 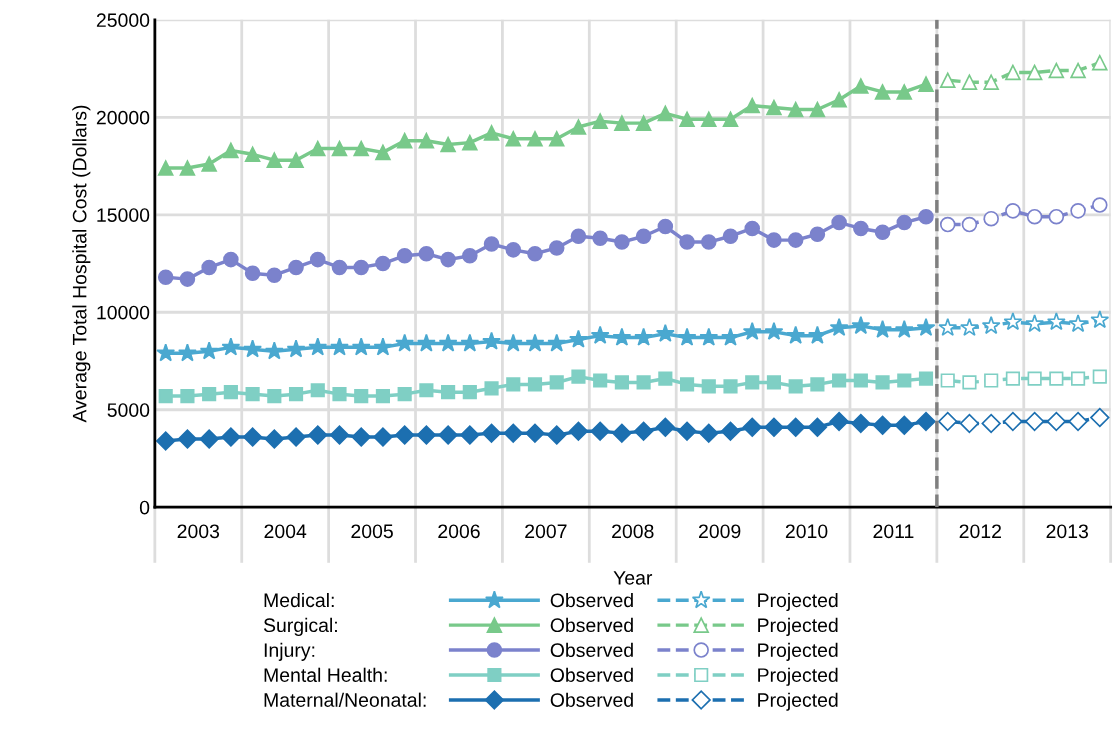 What do you see at coordinates (806, 531) in the screenshot?
I see `x-tick-label: 2010` at bounding box center [806, 531].